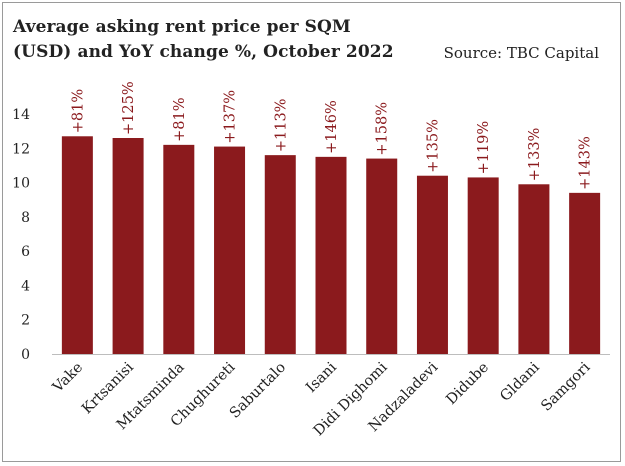 Image resolution: width=625 pixels, height=466 pixels. Describe the element at coordinates (21, 184) in the screenshot. I see `y-tick-label: 10` at that location.